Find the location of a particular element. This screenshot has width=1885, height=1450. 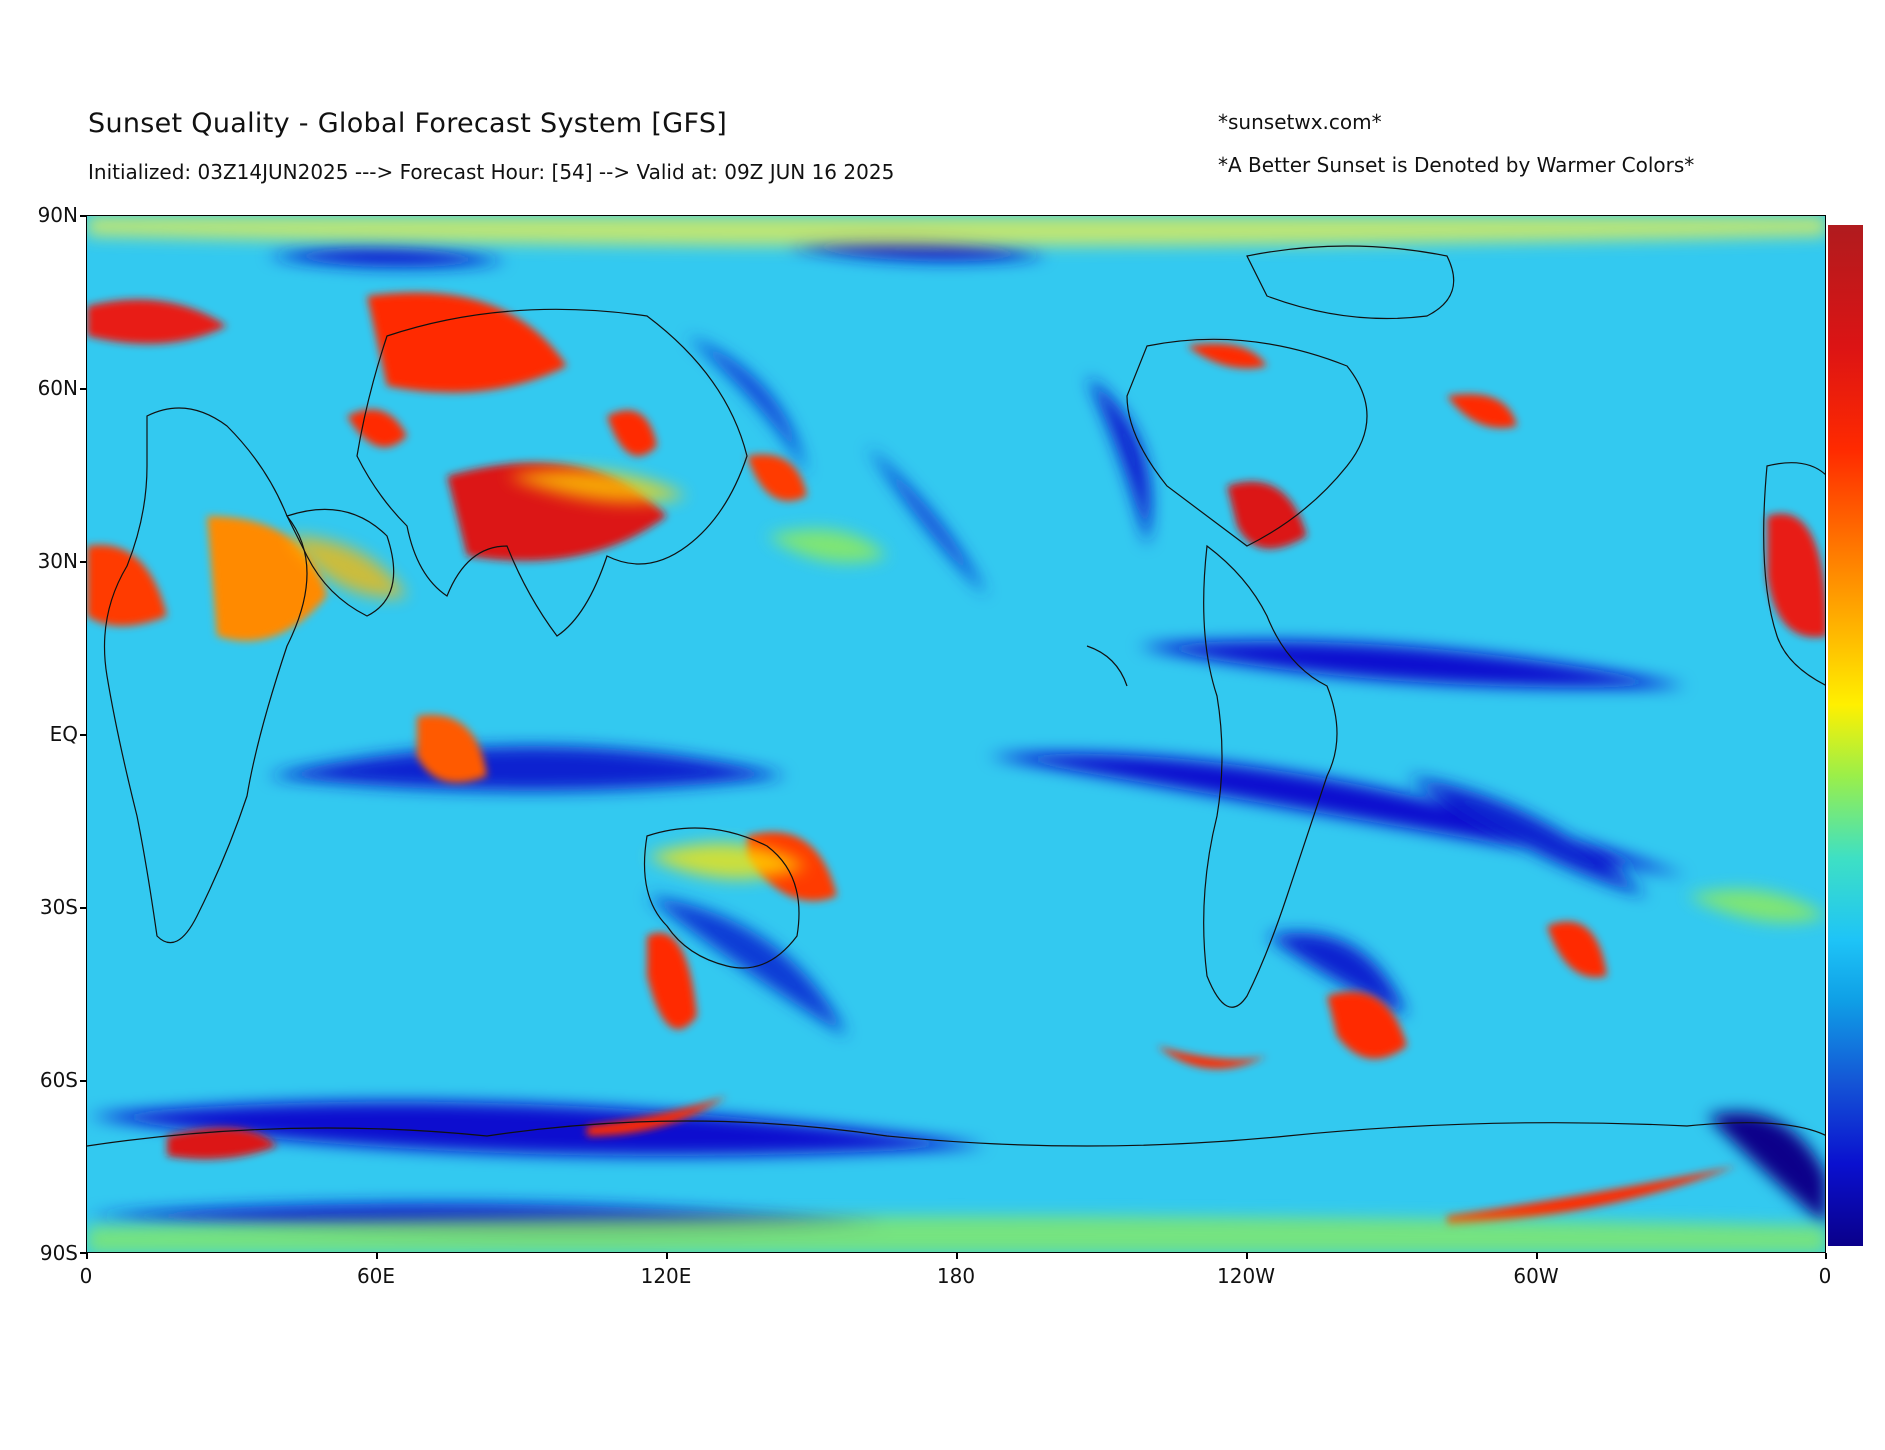

y-tick-label-30n: 30N is located at coordinates (57, 561).